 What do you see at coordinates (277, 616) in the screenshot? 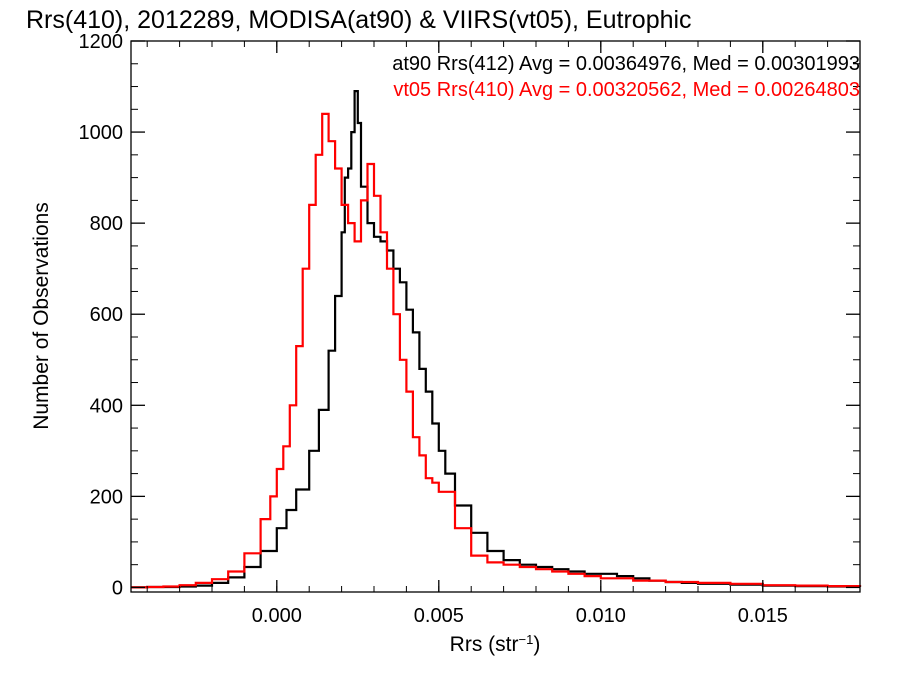
I see `x-tick-label: 0.000` at bounding box center [277, 616].